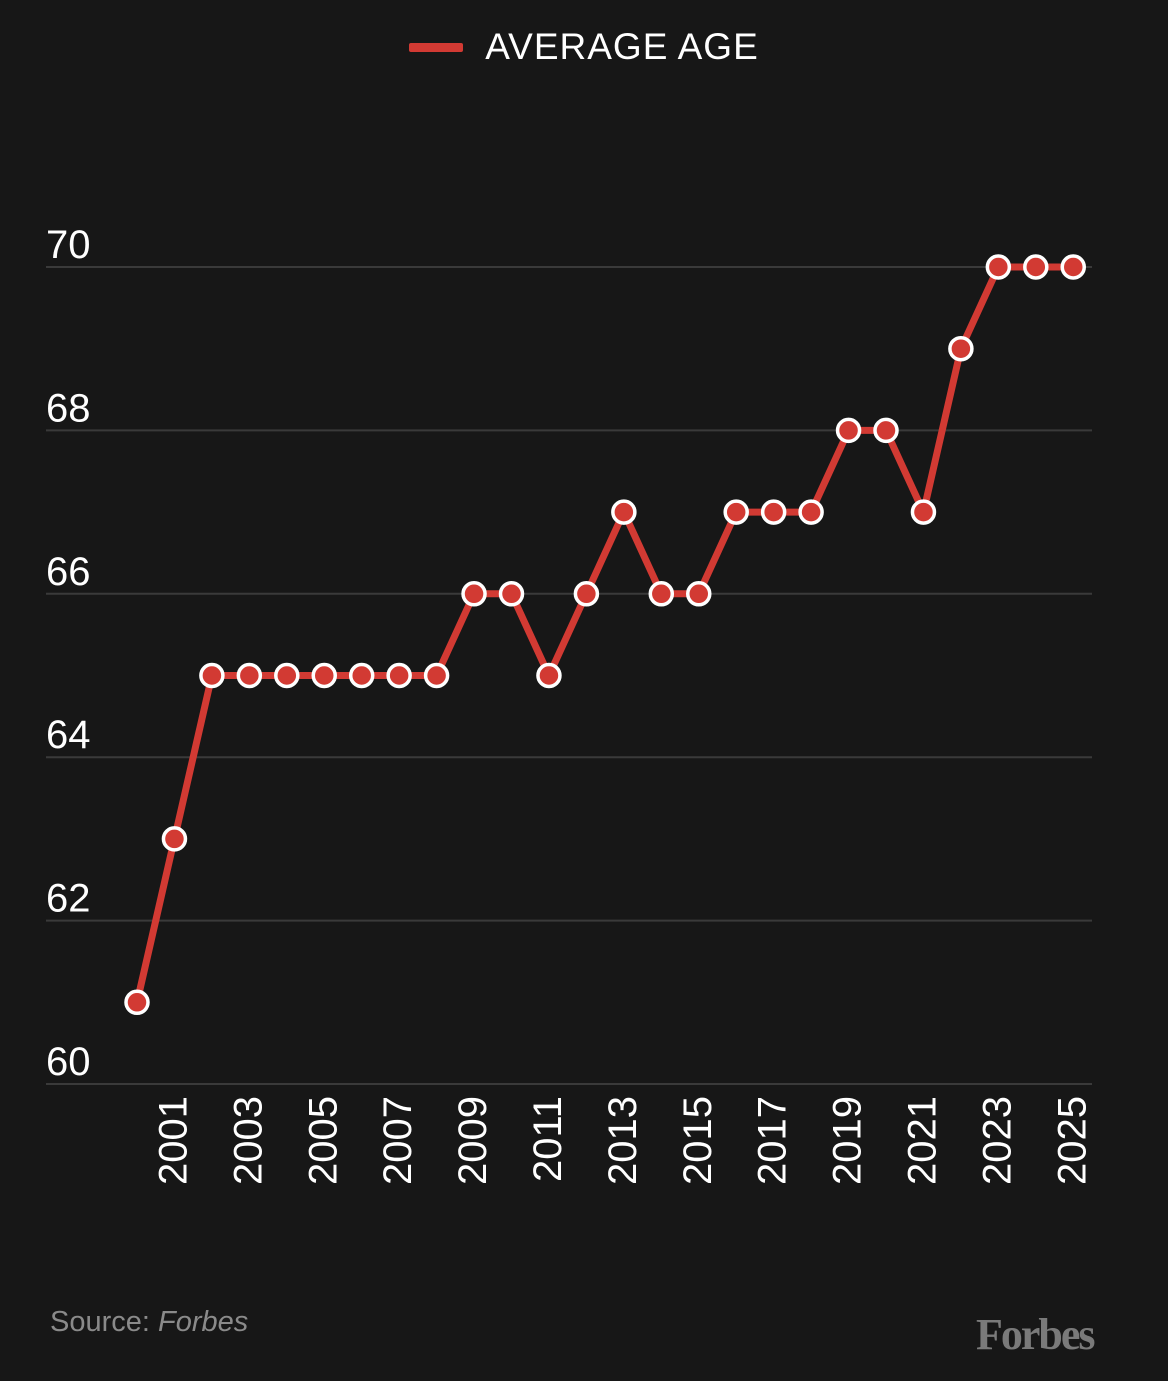 This screenshot has width=1168, height=1381. I want to click on x-tick-label: 2013, so click(623, 1140).